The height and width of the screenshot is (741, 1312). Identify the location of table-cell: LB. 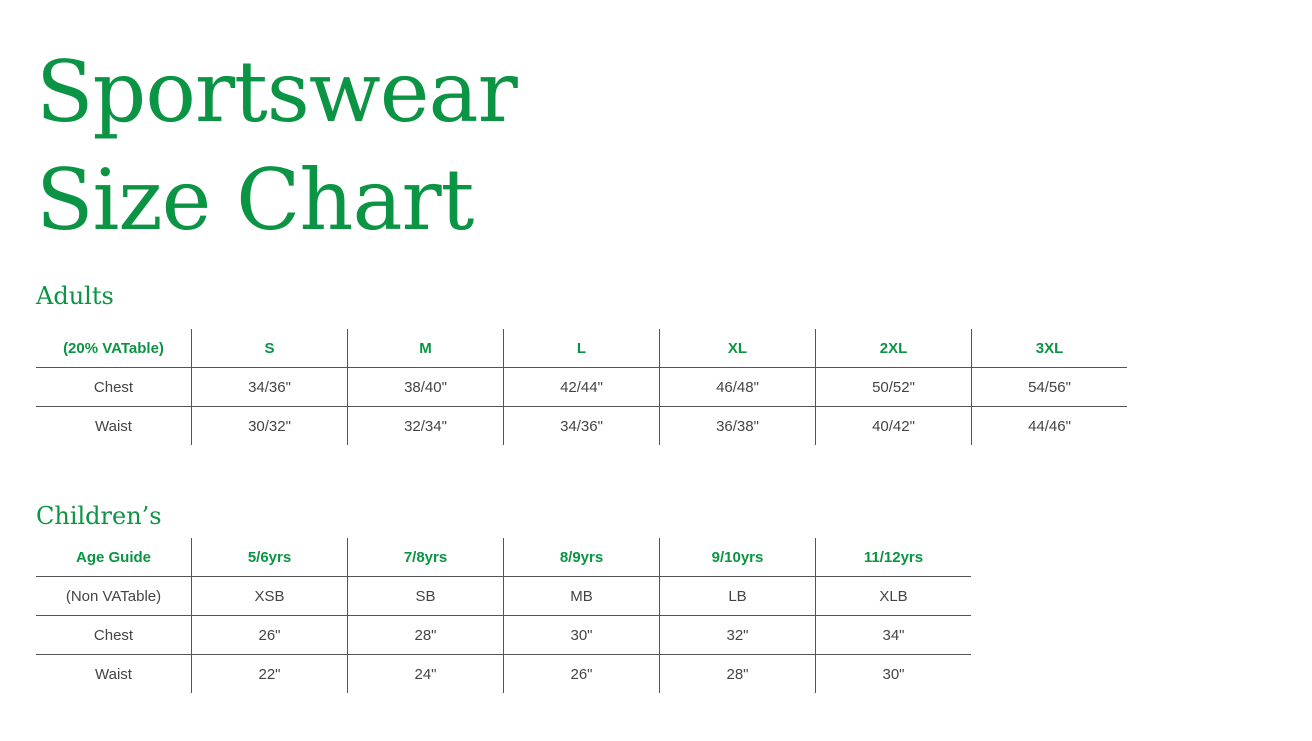
(737, 596).